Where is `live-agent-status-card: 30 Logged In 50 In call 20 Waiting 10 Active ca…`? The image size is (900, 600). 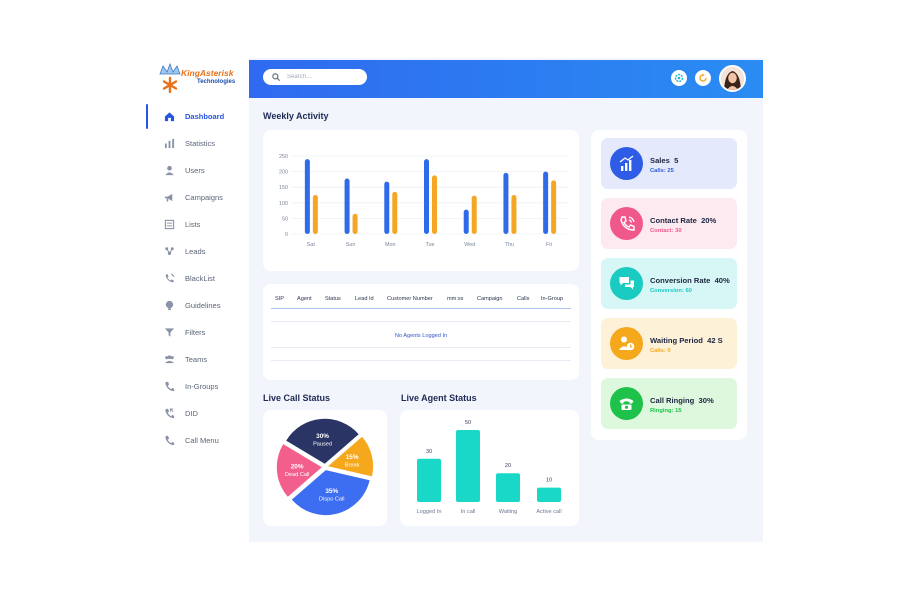 live-agent-status-card: 30 Logged In 50 In call 20 Waiting 10 Active ca… is located at coordinates (489, 468).